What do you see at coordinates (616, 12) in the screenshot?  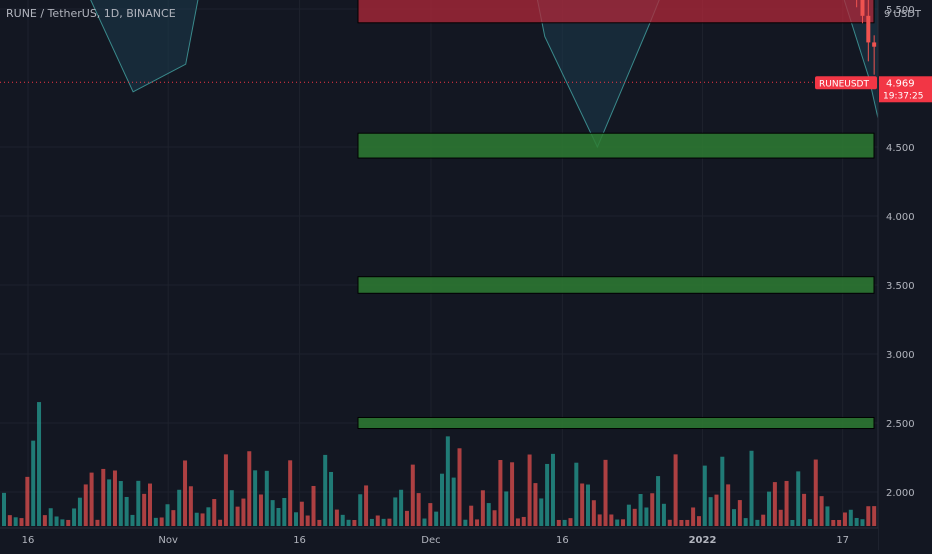 I see `resistance-zone` at bounding box center [616, 12].